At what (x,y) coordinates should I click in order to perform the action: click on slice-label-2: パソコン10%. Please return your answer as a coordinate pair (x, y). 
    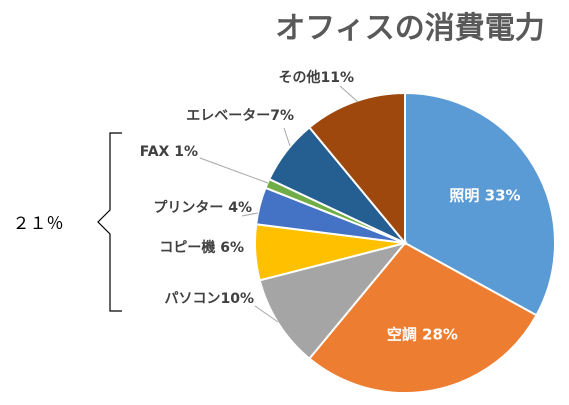
    Looking at the image, I should click on (209, 299).